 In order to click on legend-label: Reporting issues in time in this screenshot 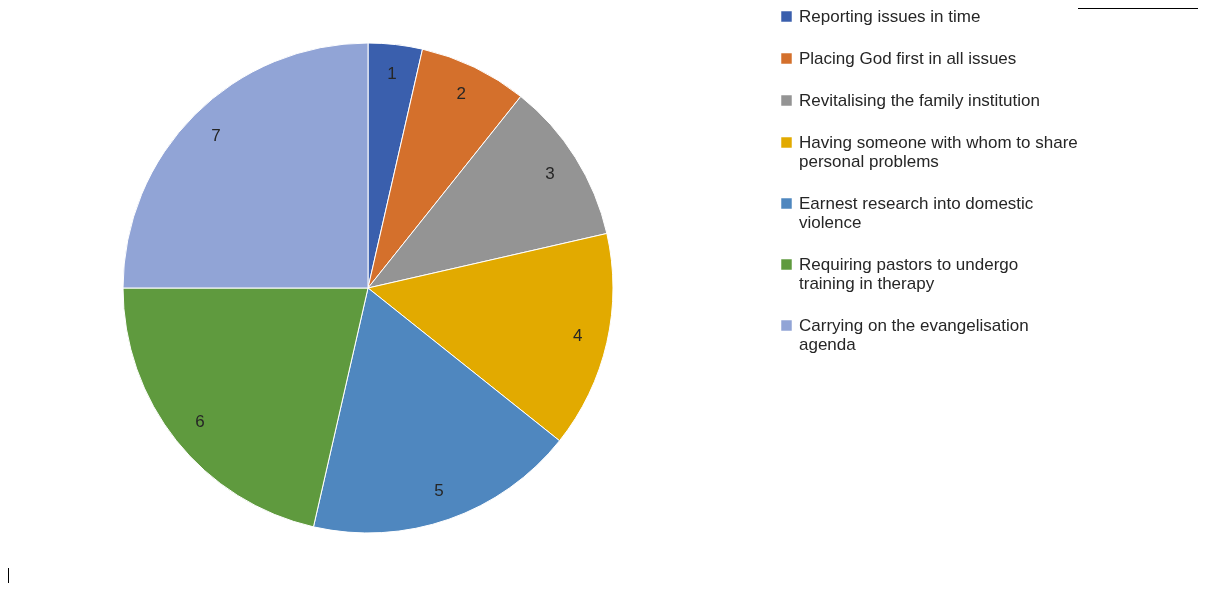, I will do `click(890, 16)`.